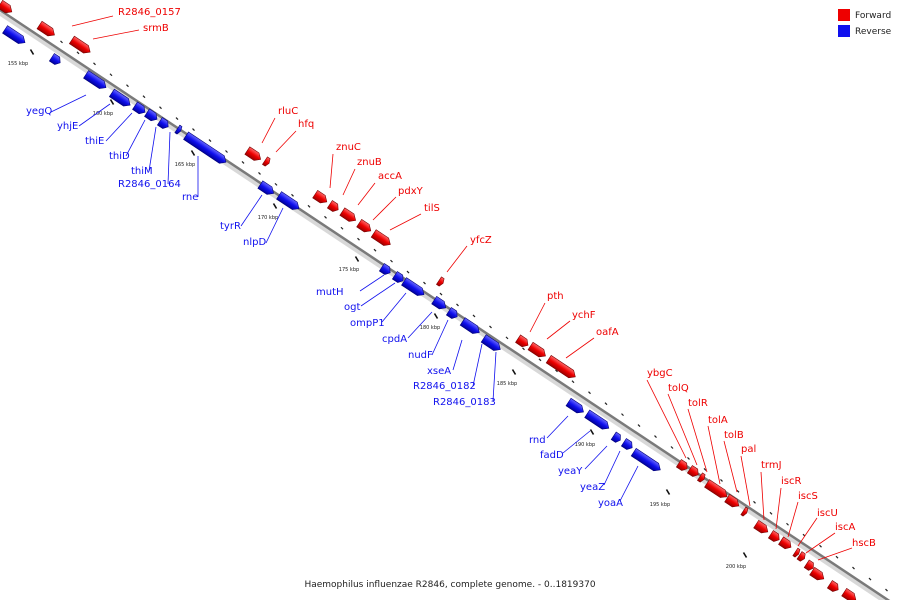  What do you see at coordinates (103, 114) in the screenshot?
I see `tick-label: 160 kbp` at bounding box center [103, 114].